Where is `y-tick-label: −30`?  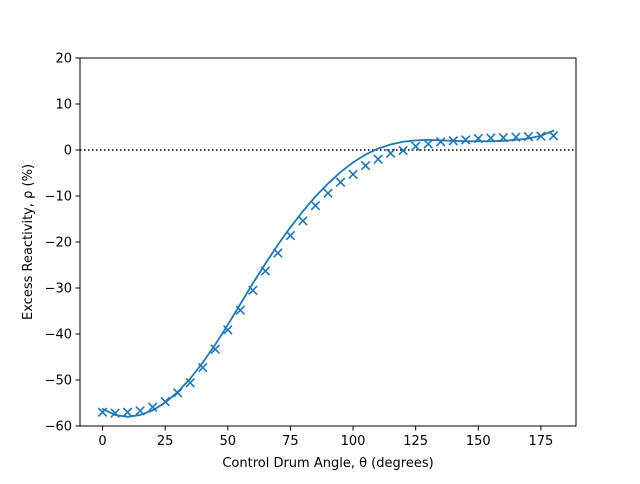 y-tick-label: −30 is located at coordinates (58, 289).